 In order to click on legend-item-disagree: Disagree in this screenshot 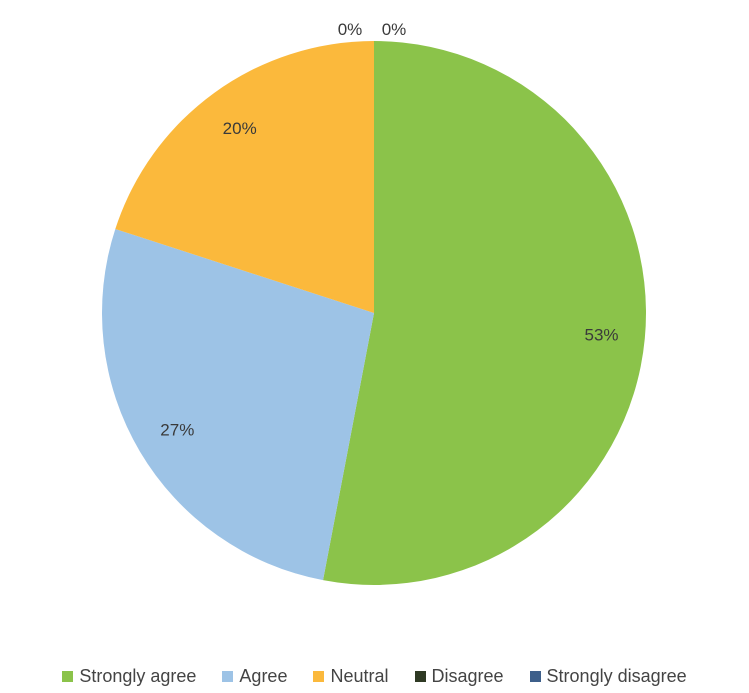, I will do `click(459, 676)`.